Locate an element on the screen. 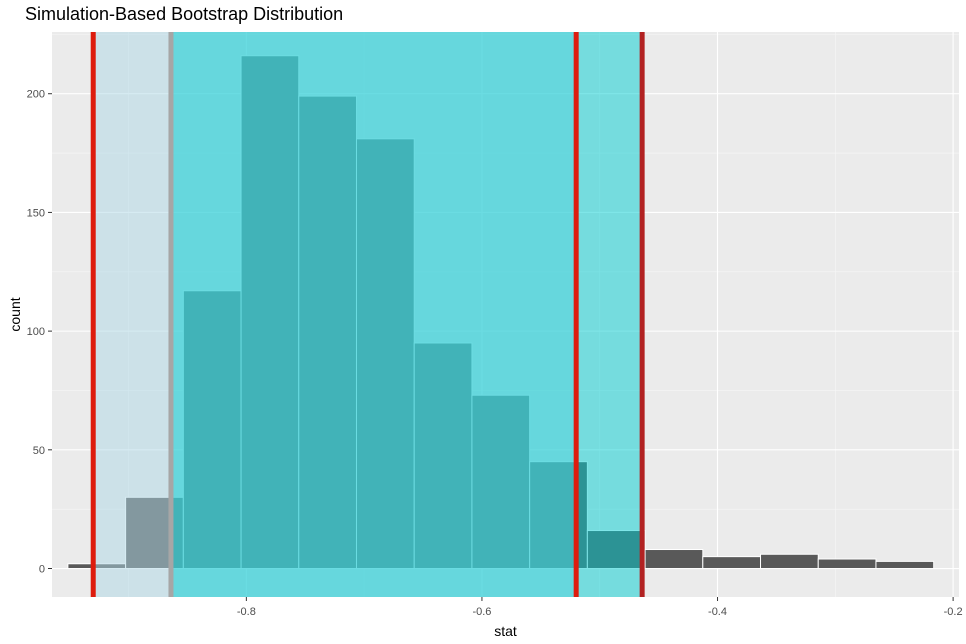 The height and width of the screenshot is (644, 966). y-axis-ticks: 0 50 100 150 200 is located at coordinates (39, 332).